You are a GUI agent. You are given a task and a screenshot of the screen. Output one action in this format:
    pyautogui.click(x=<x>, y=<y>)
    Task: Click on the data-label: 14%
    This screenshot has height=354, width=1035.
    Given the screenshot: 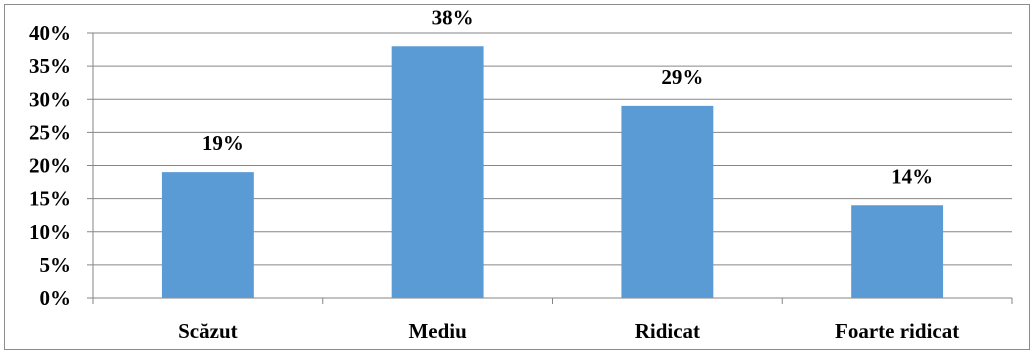 What is the action you would take?
    pyautogui.click(x=912, y=176)
    